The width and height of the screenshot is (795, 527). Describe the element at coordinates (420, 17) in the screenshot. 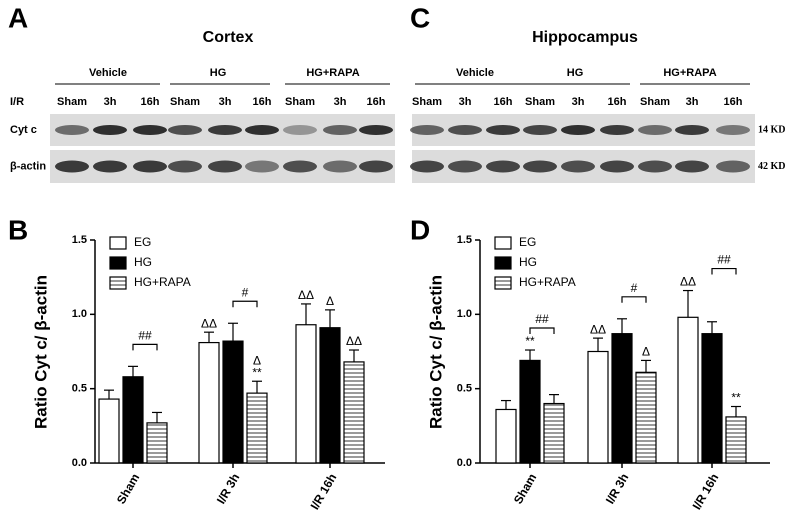

I see `panel-letter: C` at that location.